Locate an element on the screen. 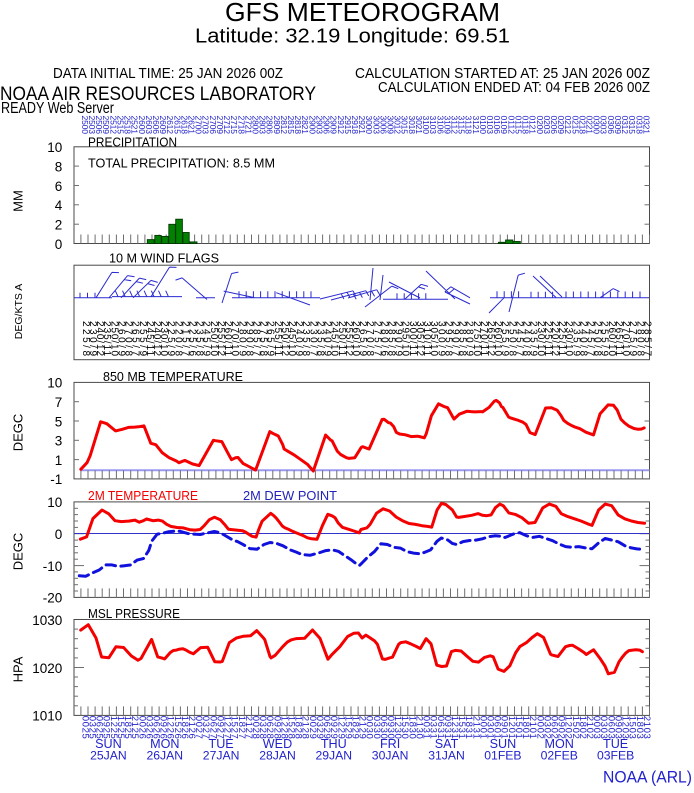 This screenshot has height=793, width=694. svg-text: 10 M WIND FLAGS is located at coordinates (164, 257).